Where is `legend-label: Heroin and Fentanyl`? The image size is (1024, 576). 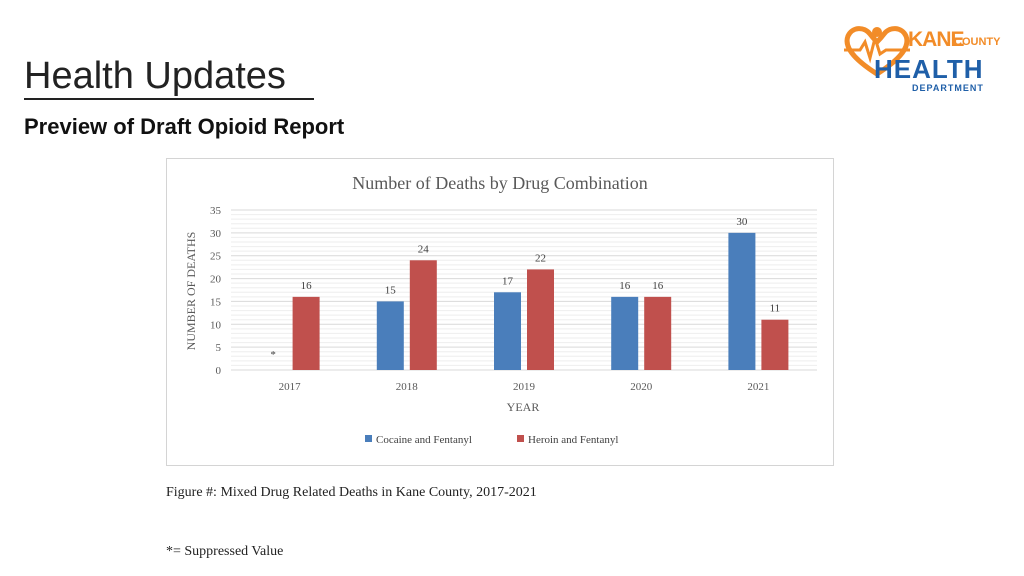
legend-label: Heroin and Fentanyl is located at coordinates (573, 440).